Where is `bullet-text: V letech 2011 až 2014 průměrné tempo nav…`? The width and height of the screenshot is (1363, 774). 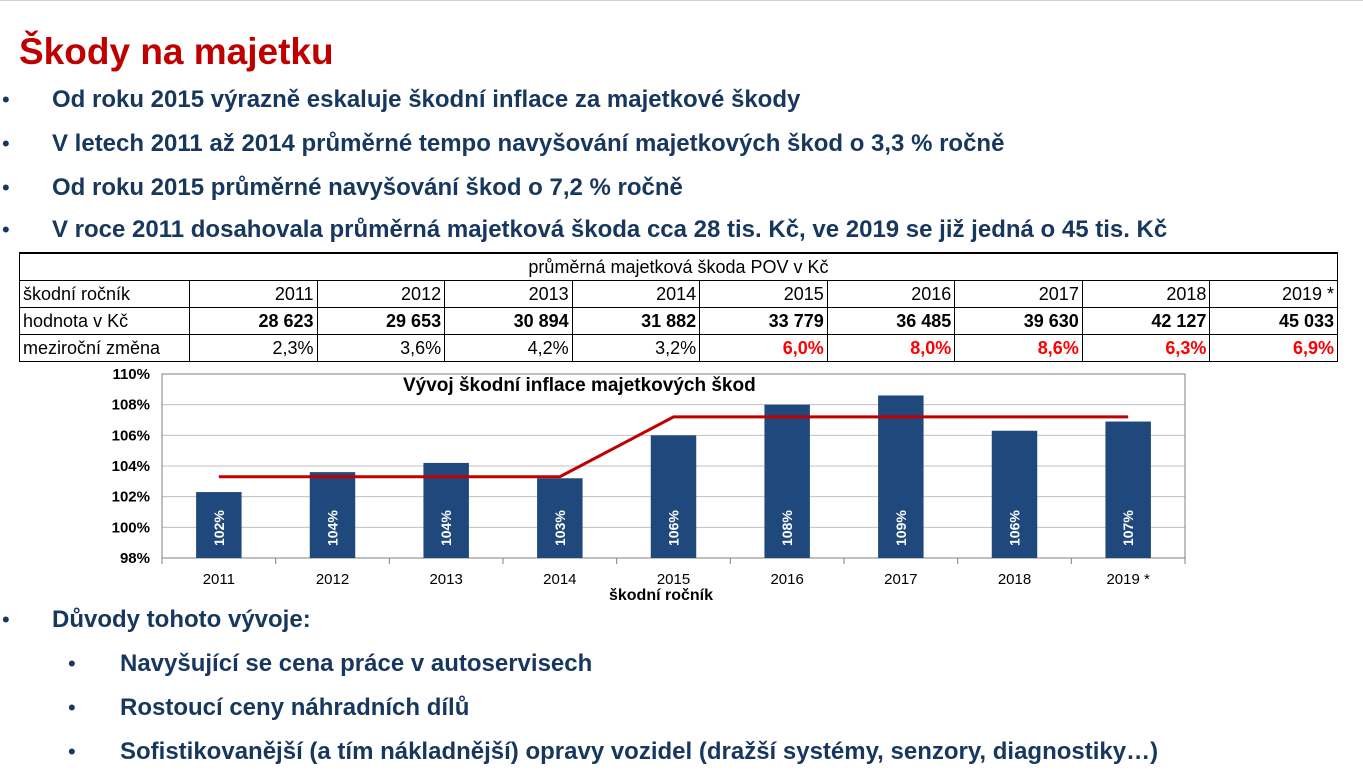
bullet-text: V letech 2011 až 2014 průměrné tempo nav… is located at coordinates (528, 143).